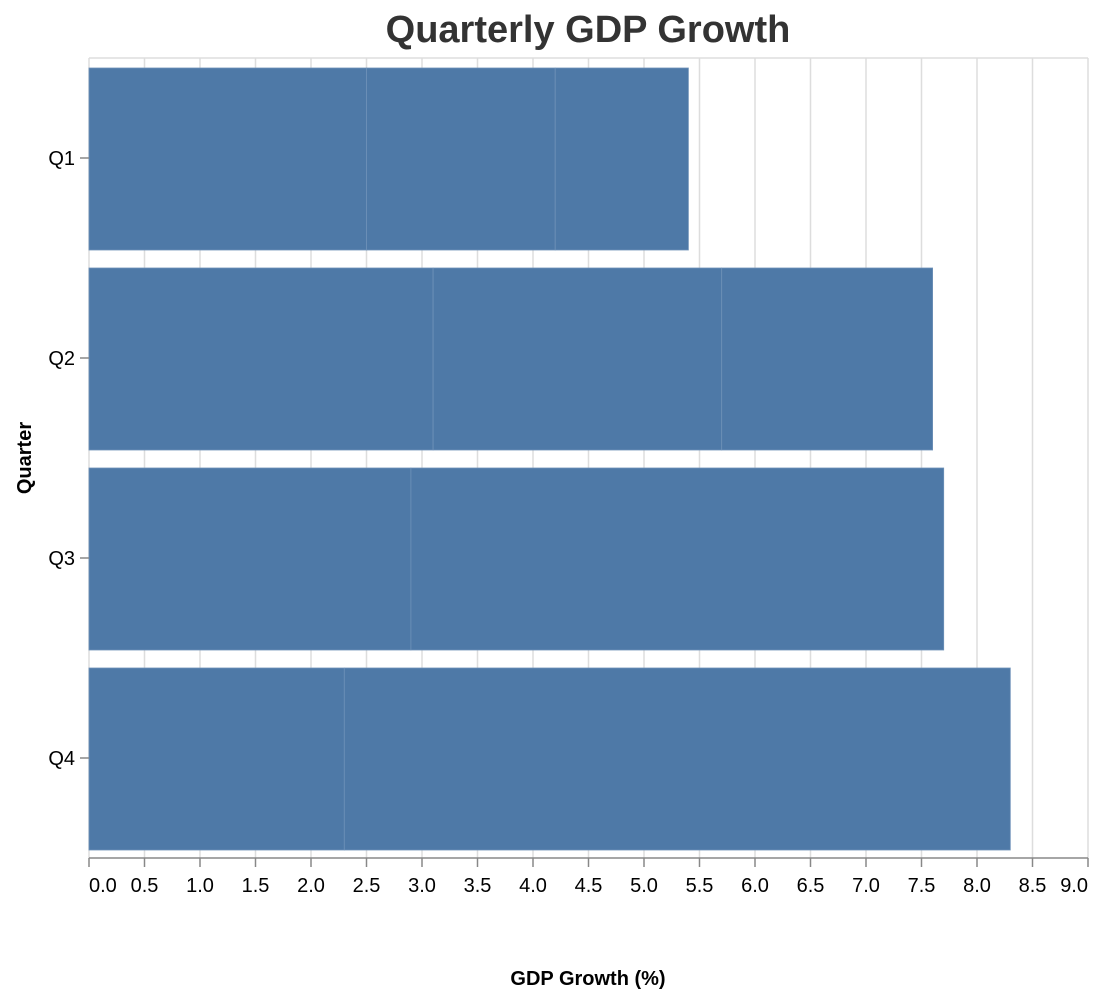 The height and width of the screenshot is (1003, 1100). What do you see at coordinates (589, 886) in the screenshot?
I see `x-tick-label: 4.5` at bounding box center [589, 886].